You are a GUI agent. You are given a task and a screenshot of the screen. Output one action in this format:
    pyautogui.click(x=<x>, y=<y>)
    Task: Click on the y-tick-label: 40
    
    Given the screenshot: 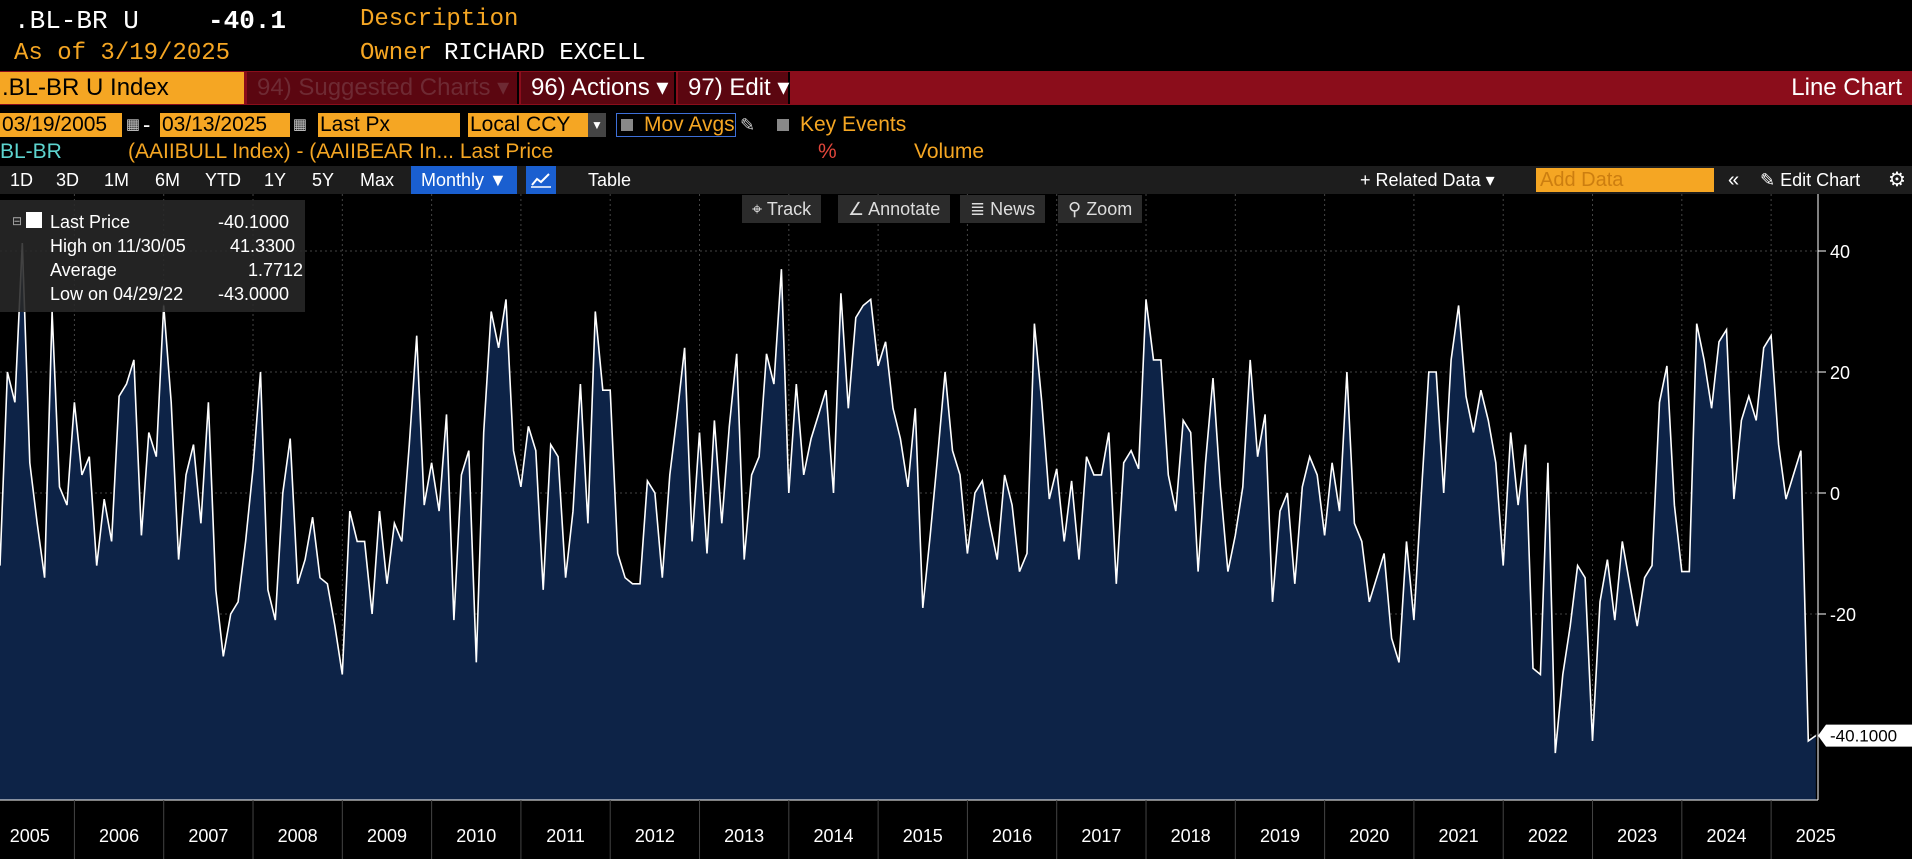 What is the action you would take?
    pyautogui.click(x=1840, y=252)
    